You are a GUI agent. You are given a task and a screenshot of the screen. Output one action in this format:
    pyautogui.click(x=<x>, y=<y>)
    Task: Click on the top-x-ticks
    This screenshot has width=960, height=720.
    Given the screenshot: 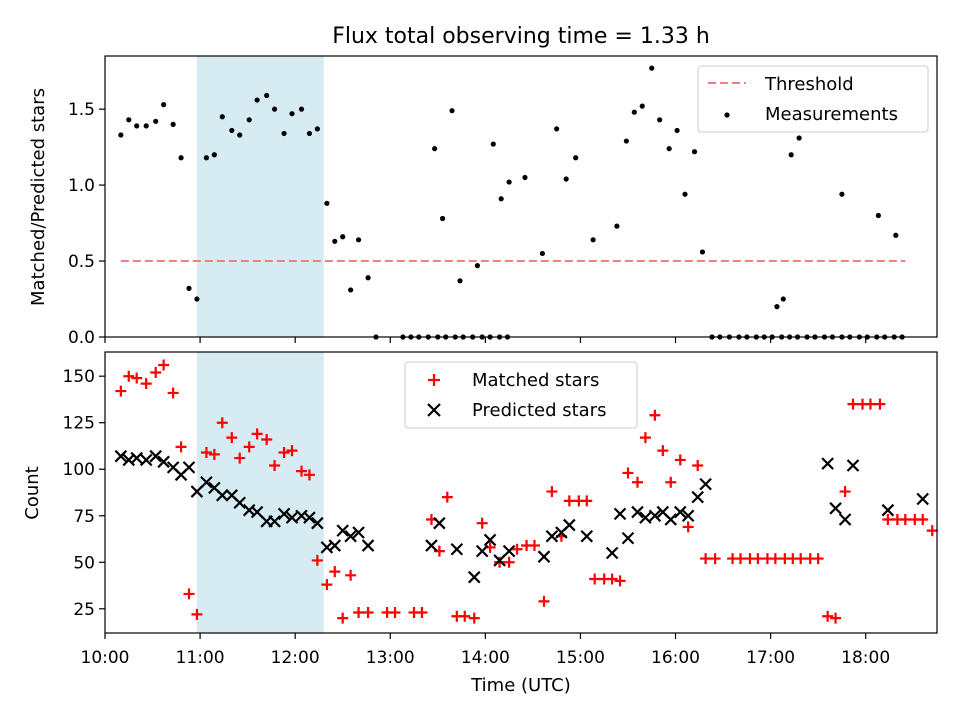 What is the action you would take?
    pyautogui.click(x=485, y=340)
    